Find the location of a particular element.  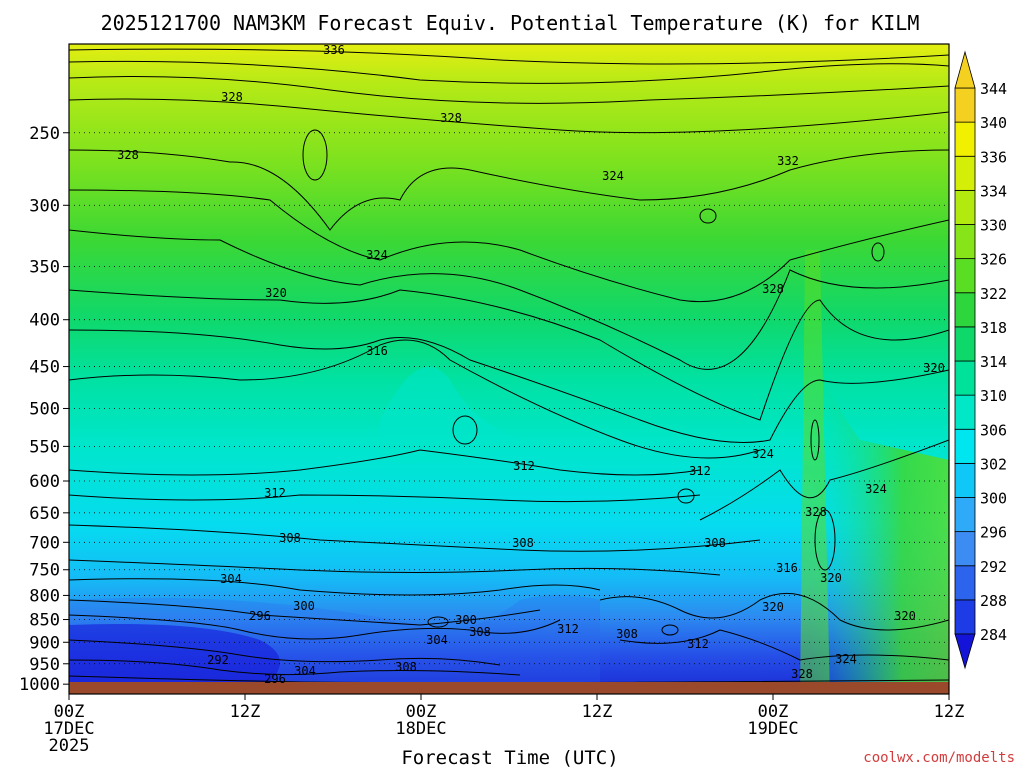

colorbar-label: 330 is located at coordinates (993, 226).